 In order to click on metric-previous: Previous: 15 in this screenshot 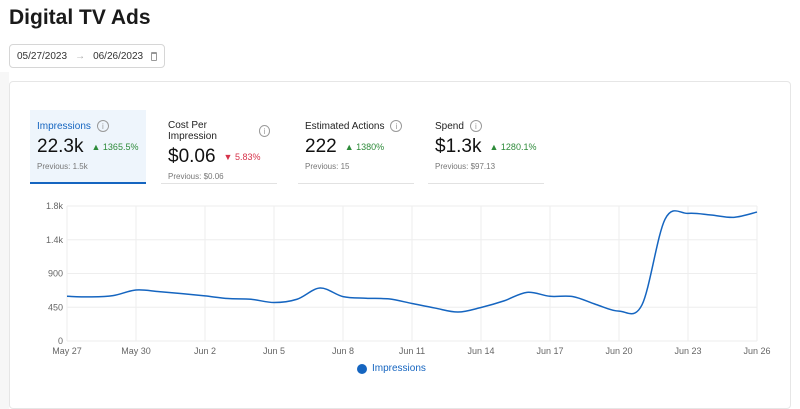, I will do `click(327, 166)`.